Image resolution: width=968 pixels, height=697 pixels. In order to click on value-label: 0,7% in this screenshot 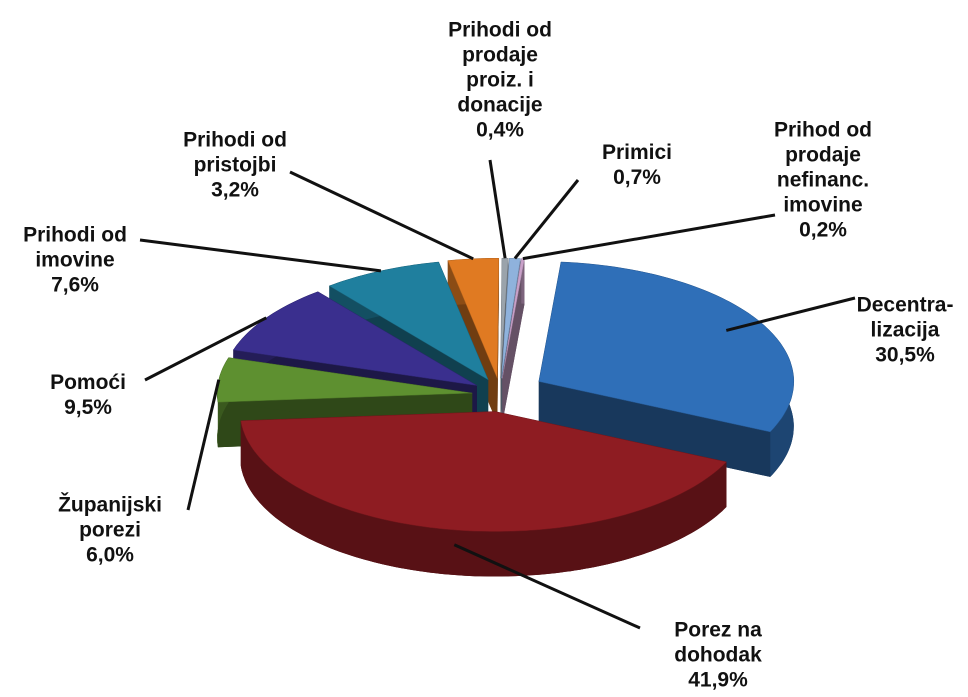, I will do `click(637, 177)`.